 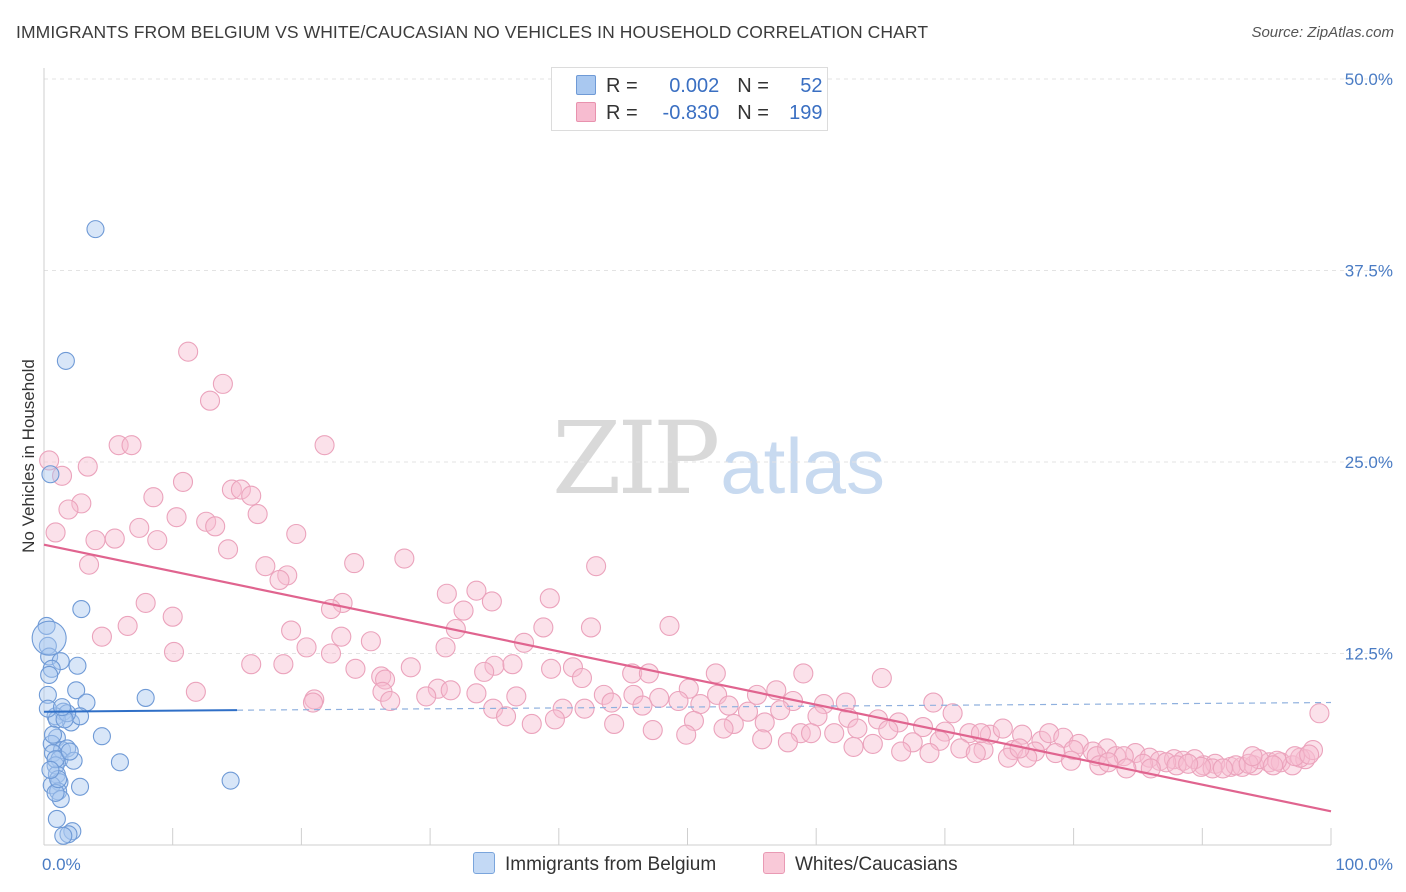 I want to click on bottom-legend-item-whites: Whites/Caucasians, so click(x=860, y=864).